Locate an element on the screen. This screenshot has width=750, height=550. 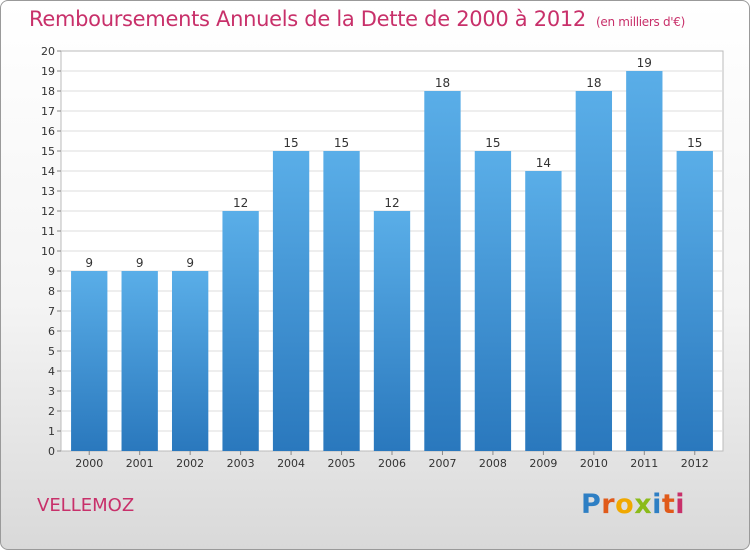
y-tick-label: 16 is located at coordinates (48, 131).